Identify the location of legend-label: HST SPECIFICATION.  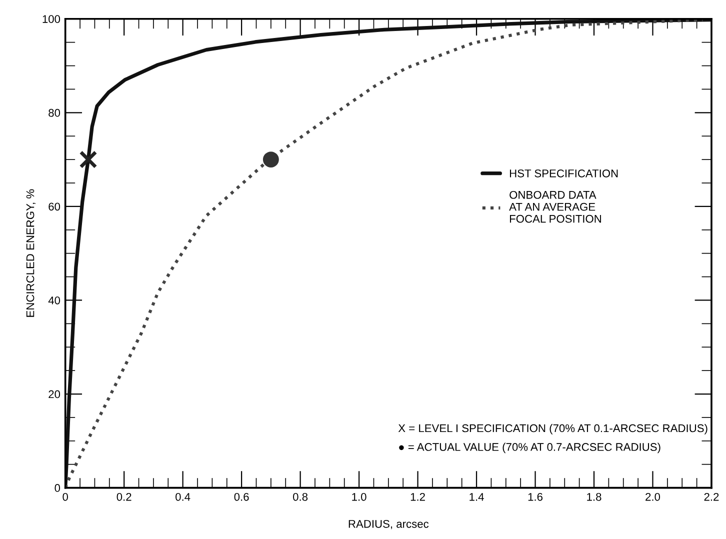
(564, 173).